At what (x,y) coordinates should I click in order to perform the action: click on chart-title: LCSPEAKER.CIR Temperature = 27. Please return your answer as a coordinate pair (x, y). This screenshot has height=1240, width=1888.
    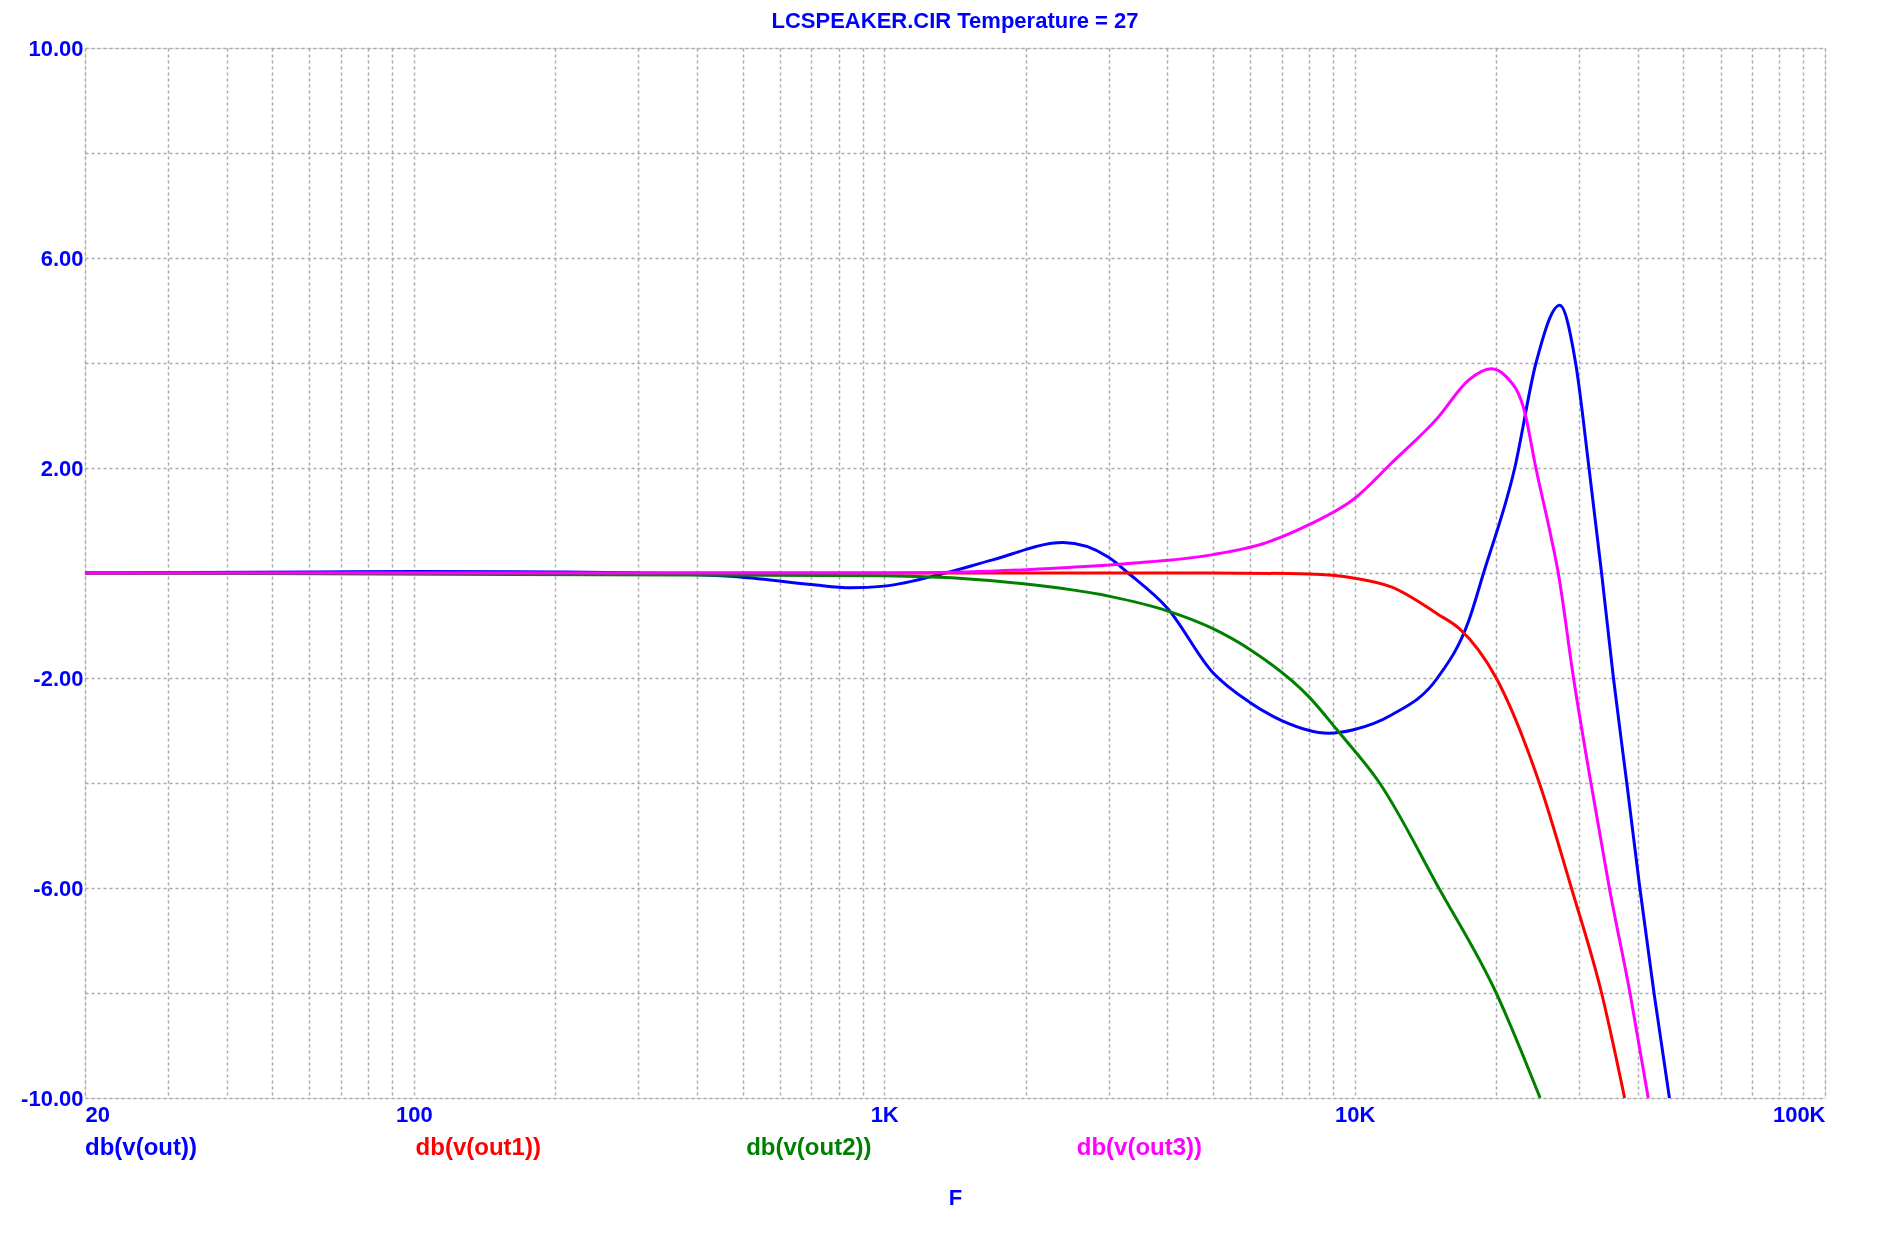
    Looking at the image, I should click on (955, 20).